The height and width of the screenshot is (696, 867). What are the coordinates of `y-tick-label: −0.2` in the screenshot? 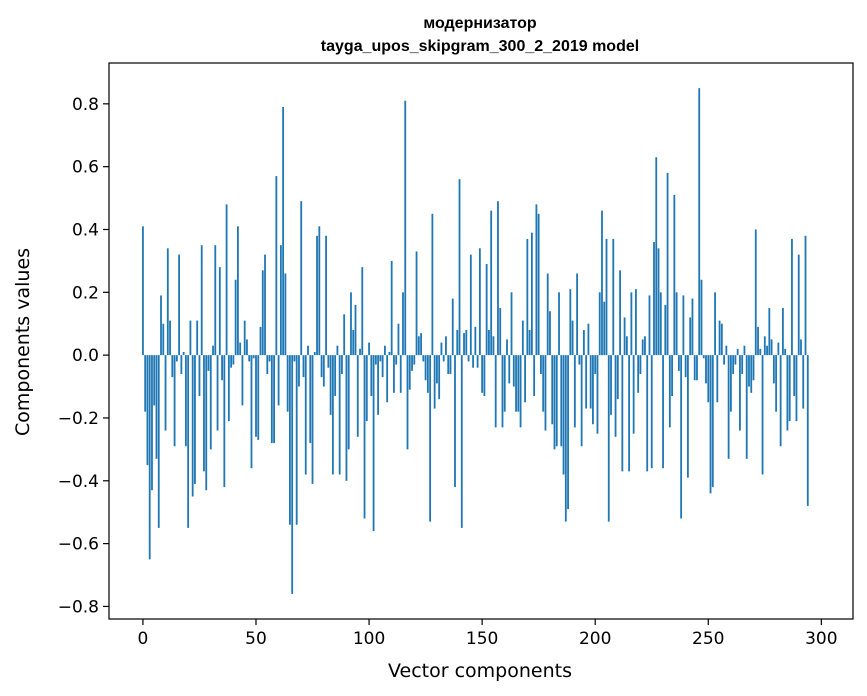 It's located at (78, 419).